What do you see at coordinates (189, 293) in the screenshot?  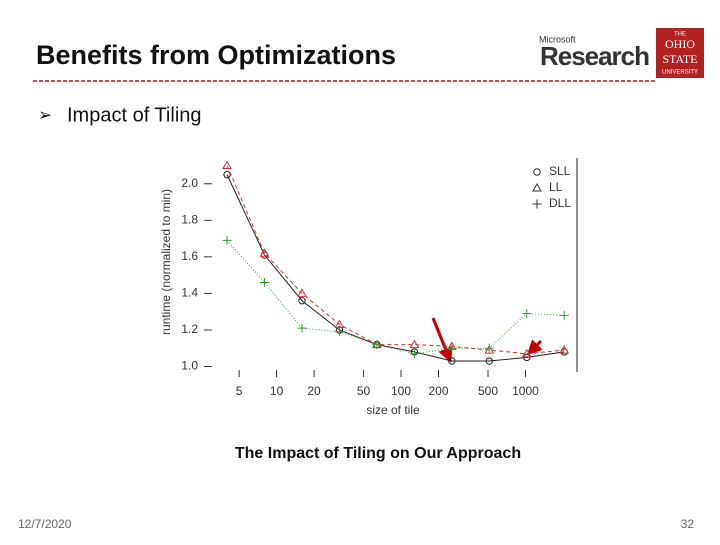 I see `y-tick-label: 1.4` at bounding box center [189, 293].